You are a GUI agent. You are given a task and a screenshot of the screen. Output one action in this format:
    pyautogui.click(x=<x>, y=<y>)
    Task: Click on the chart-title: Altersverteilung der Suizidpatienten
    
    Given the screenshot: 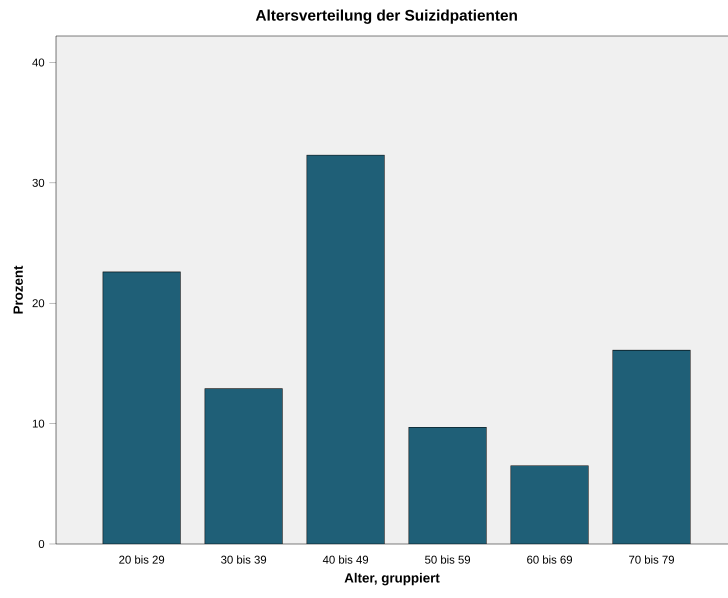 What is the action you would take?
    pyautogui.click(x=386, y=16)
    